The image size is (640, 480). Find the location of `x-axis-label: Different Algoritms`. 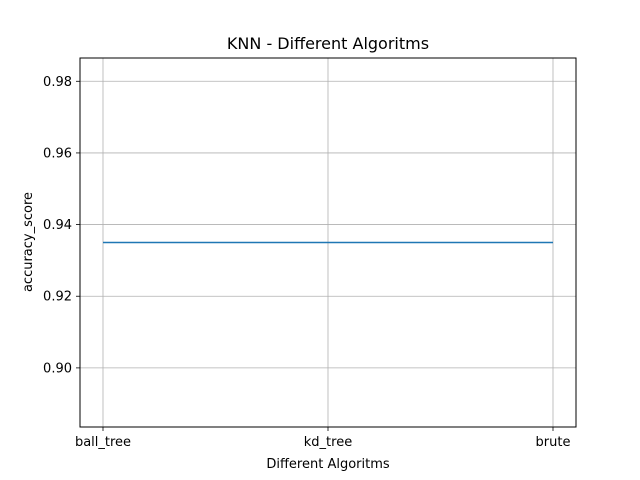

x-axis-label: Different Algoritms is located at coordinates (328, 464).